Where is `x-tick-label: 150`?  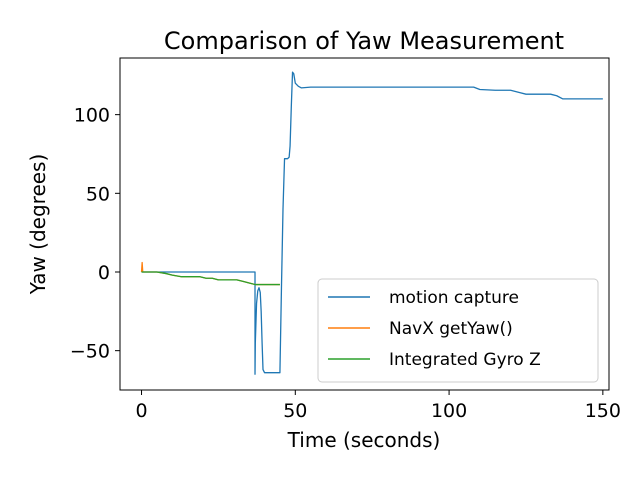
x-tick-label: 150 is located at coordinates (603, 411).